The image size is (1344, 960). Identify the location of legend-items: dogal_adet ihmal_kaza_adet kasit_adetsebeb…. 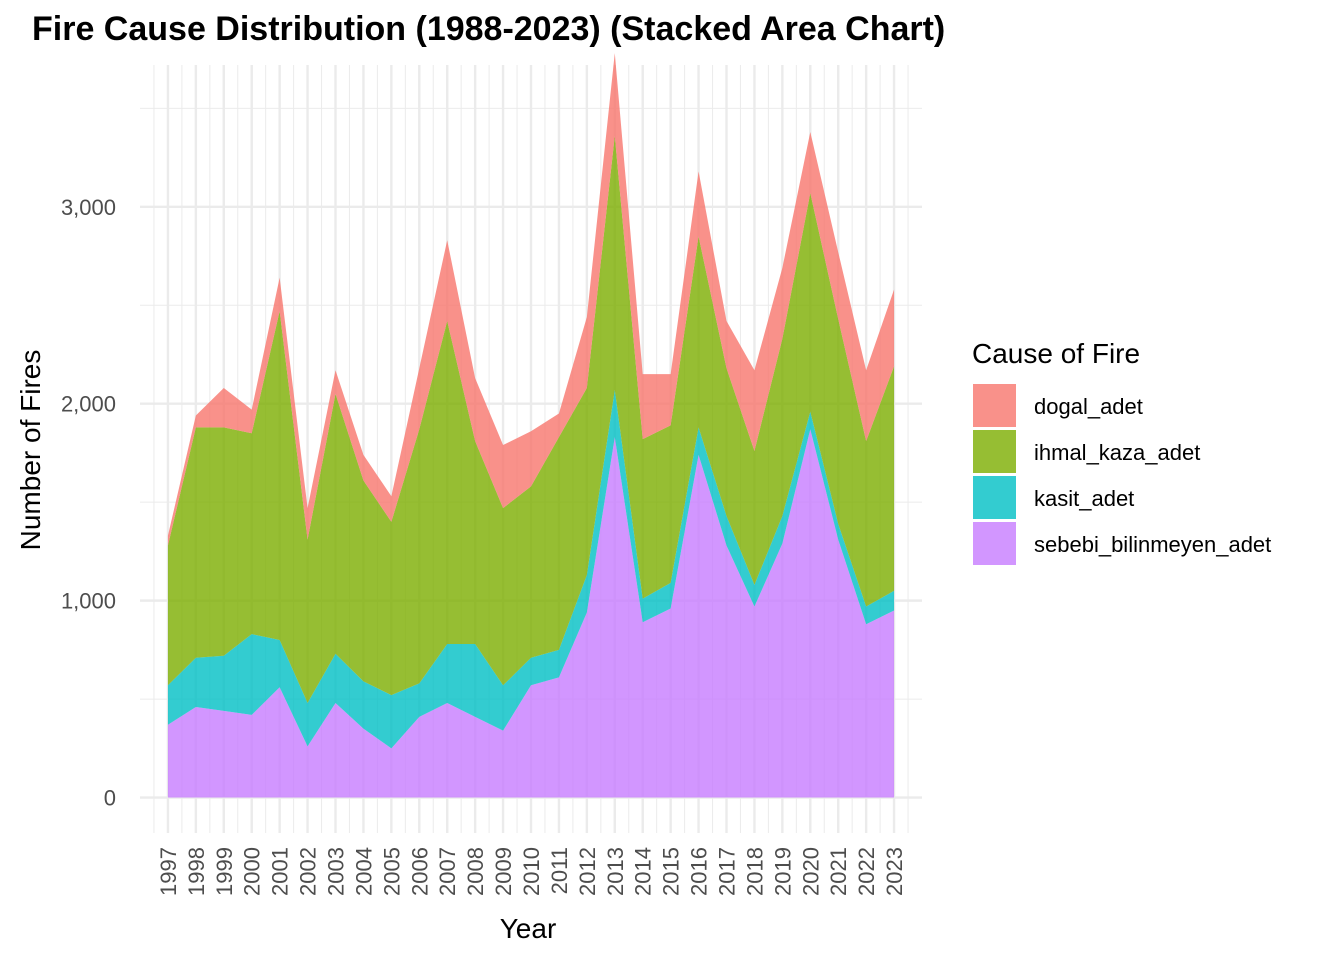
(1122, 474).